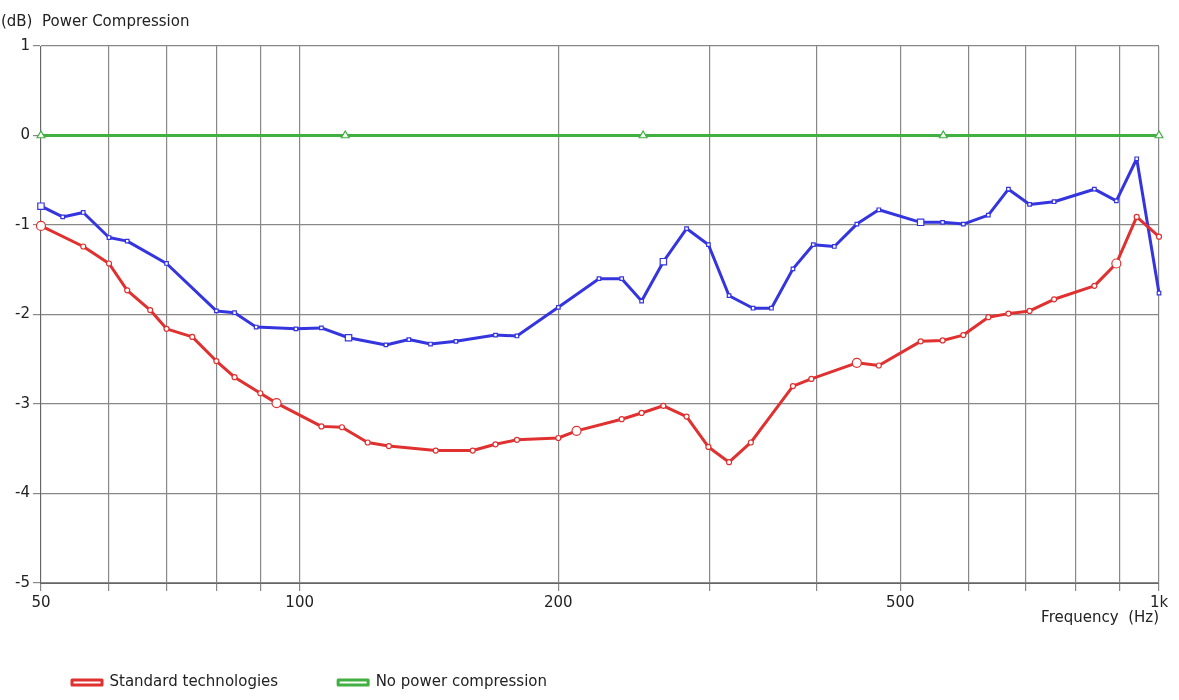 This screenshot has height=700, width=1179. Describe the element at coordinates (22, 402) in the screenshot. I see `y-tick-label: -3` at that location.